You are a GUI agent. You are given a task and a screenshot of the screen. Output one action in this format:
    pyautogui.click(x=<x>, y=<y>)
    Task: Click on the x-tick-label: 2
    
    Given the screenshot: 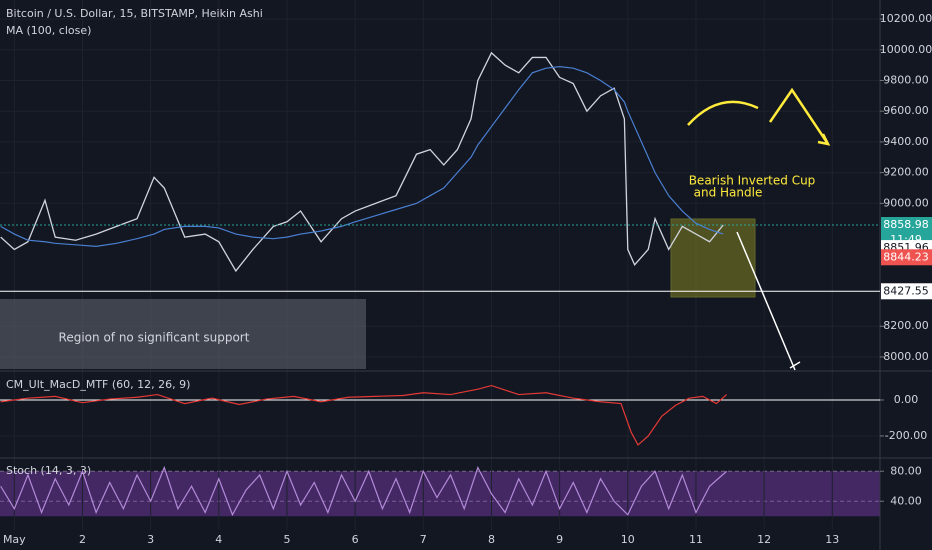 What is the action you would take?
    pyautogui.click(x=82, y=539)
    